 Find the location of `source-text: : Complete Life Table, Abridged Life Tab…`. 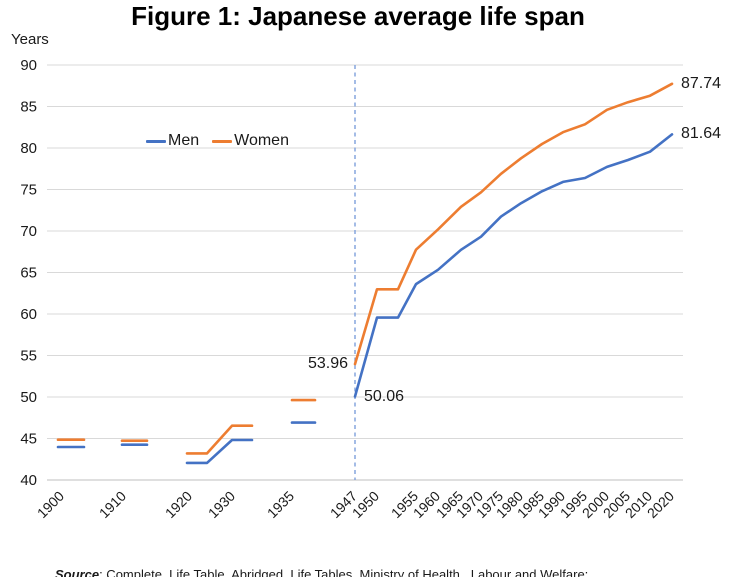

source-text: : Complete Life Table, Abridged Life Tab… is located at coordinates (344, 572).